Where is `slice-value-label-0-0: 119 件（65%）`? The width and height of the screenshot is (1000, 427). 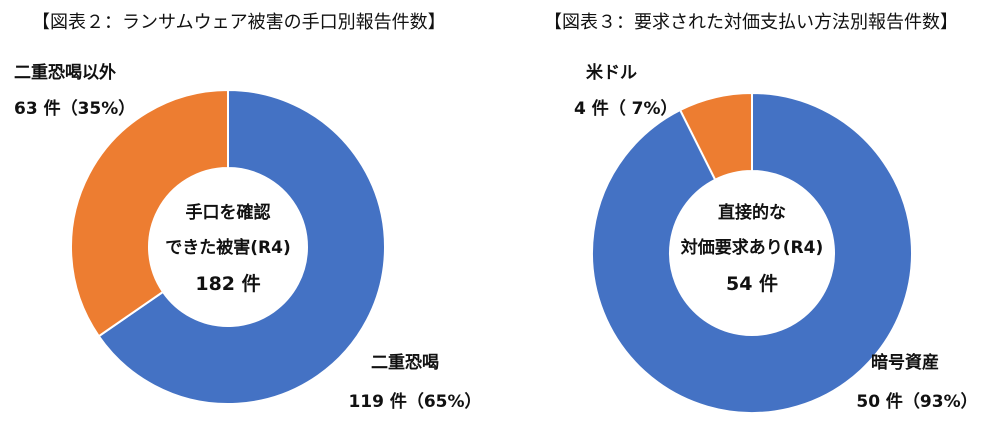
slice-value-label-0-0: 119 件（65%） is located at coordinates (414, 401).